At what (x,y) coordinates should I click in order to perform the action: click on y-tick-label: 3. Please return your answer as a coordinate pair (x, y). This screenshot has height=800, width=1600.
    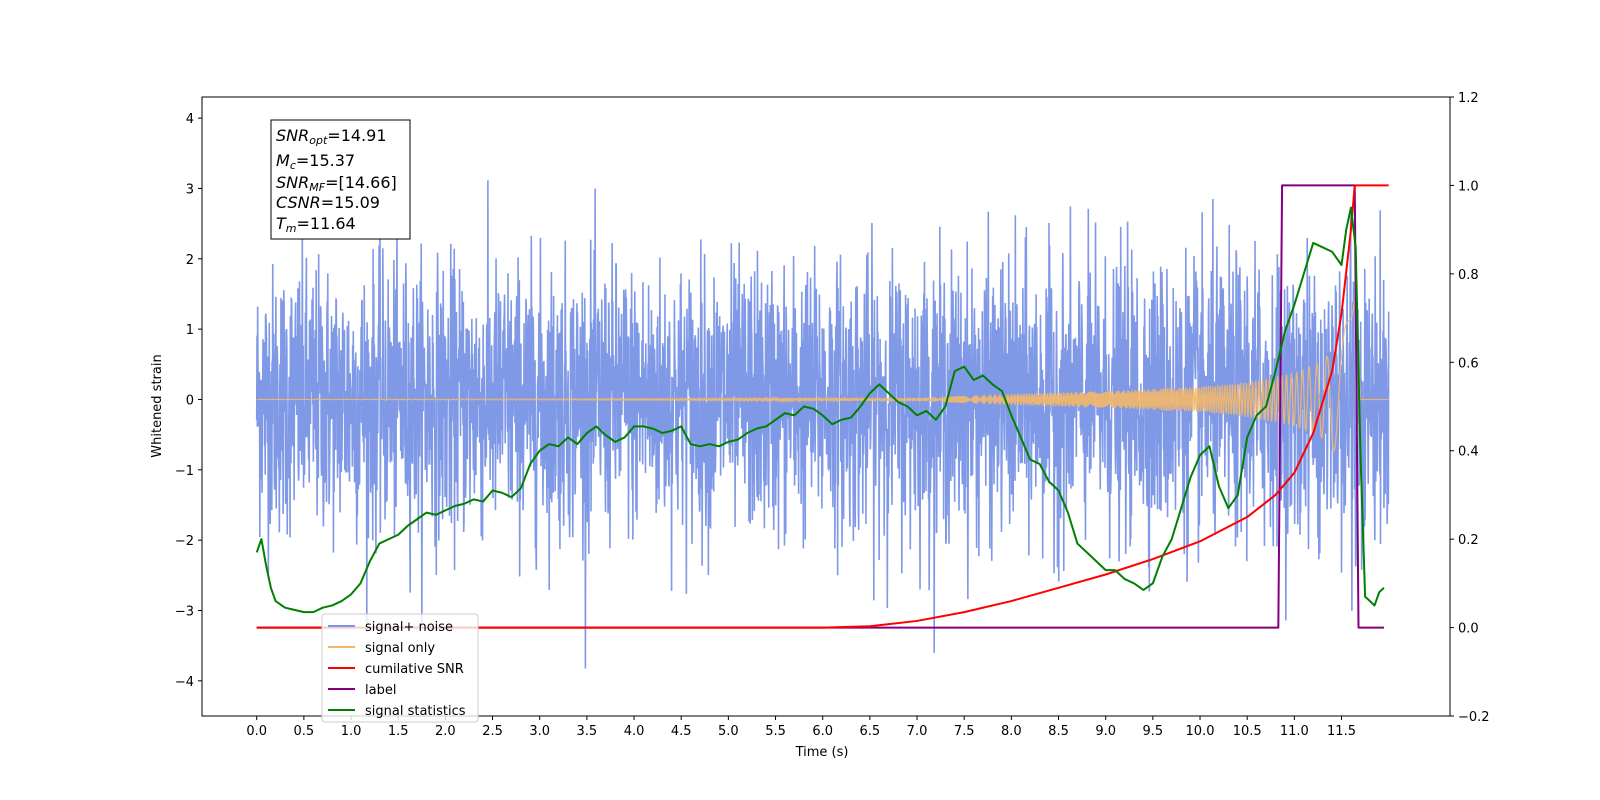
    Looking at the image, I should click on (190, 189).